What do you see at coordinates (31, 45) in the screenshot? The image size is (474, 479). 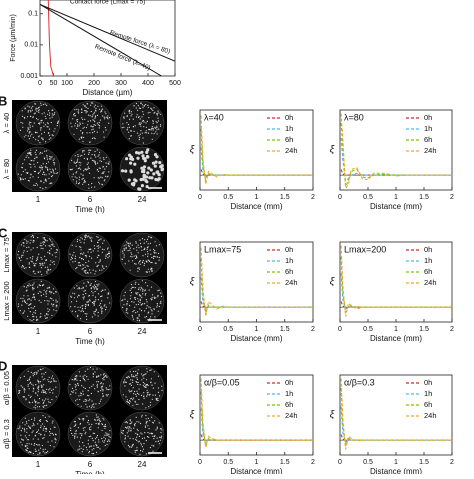 I see `y-tick-label: 0.01` at bounding box center [31, 45].